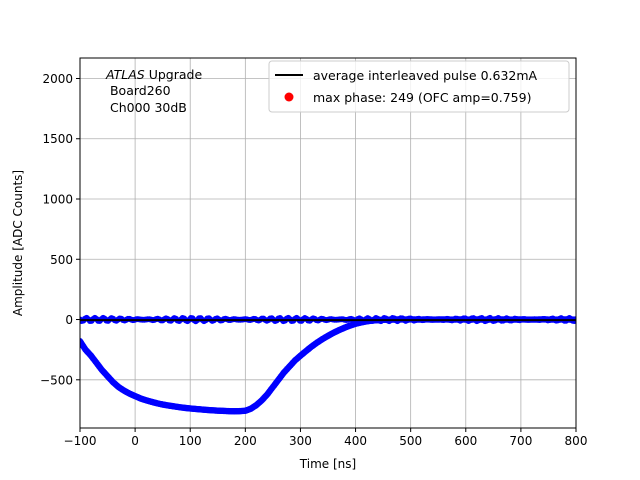 This screenshot has height=480, width=640. I want to click on y-axis: −500 0 500 1000 1500 2000, so click(60, 229).